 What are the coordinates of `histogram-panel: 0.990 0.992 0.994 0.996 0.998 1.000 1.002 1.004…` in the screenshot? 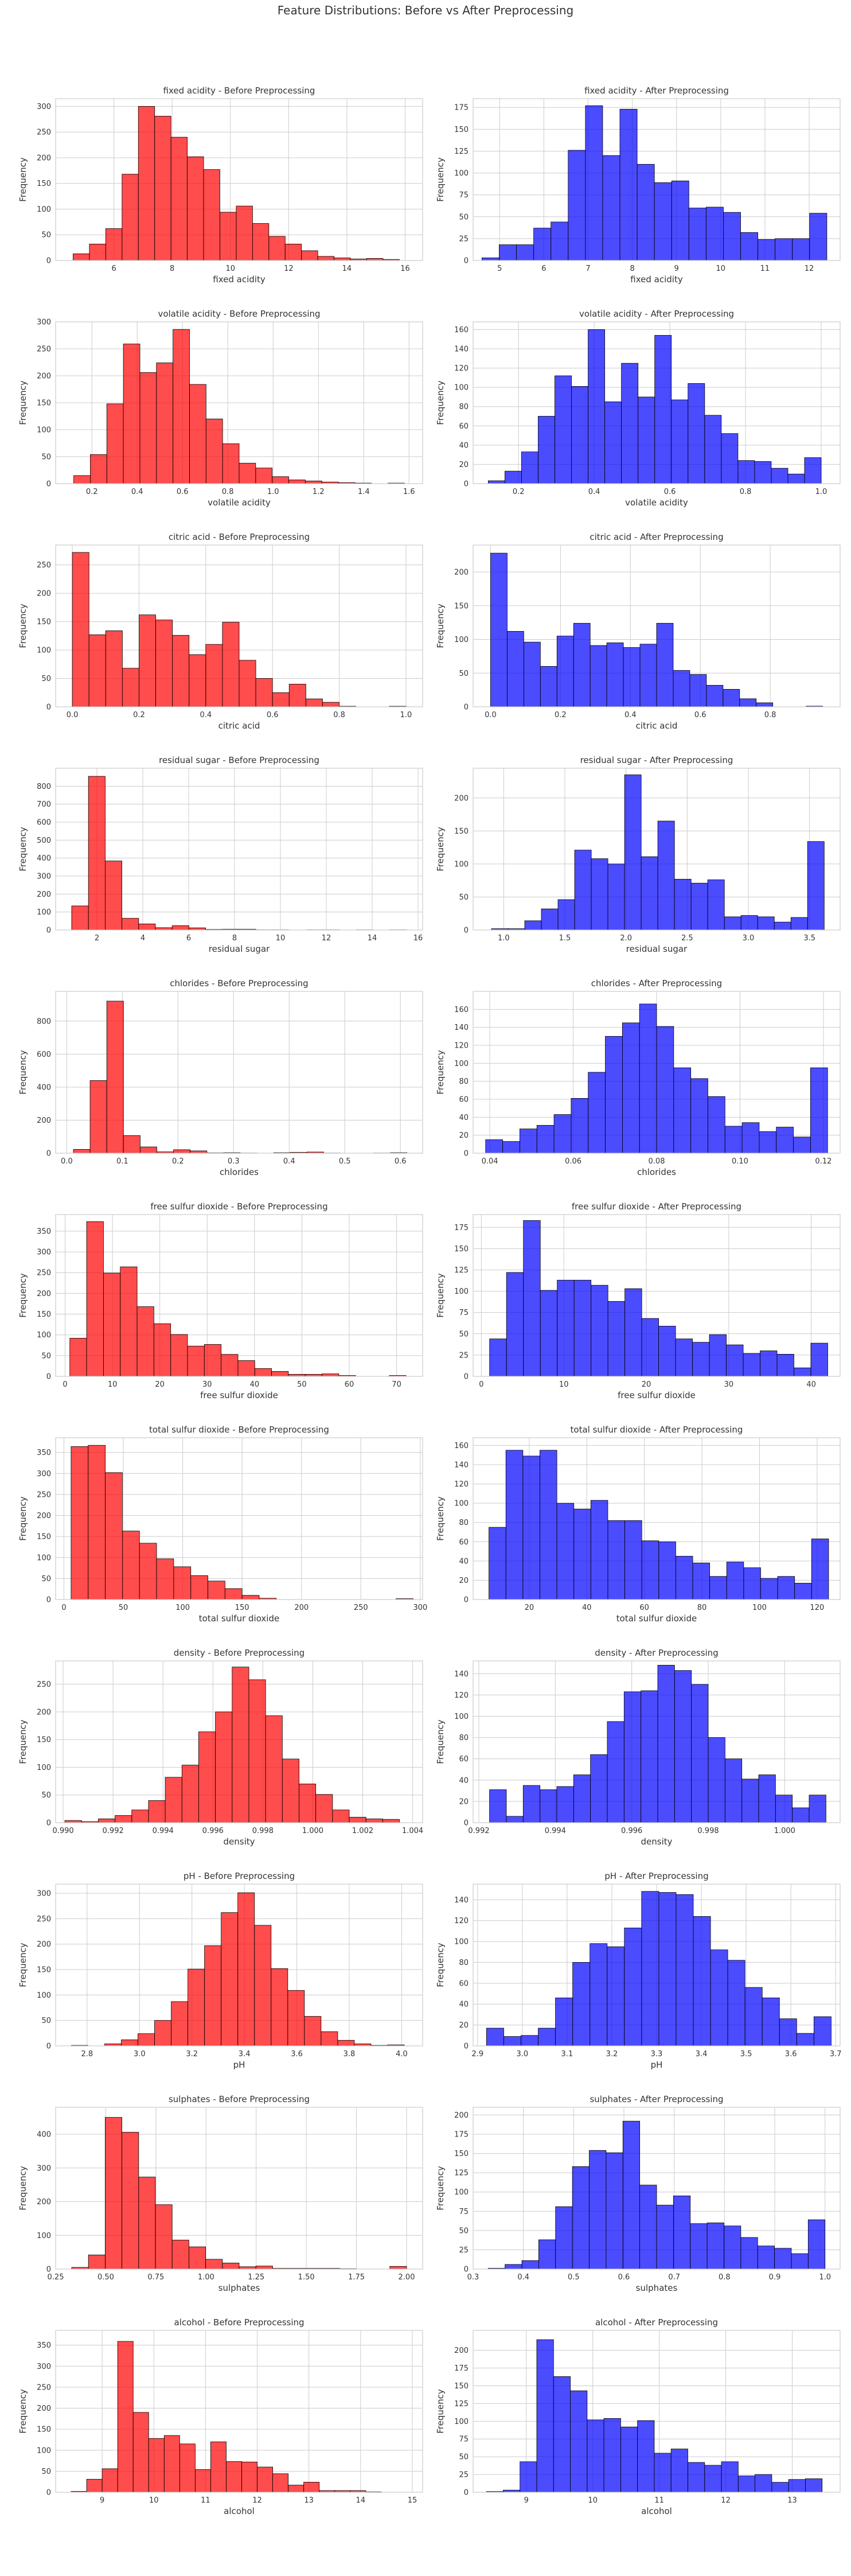 It's located at (220, 1748).